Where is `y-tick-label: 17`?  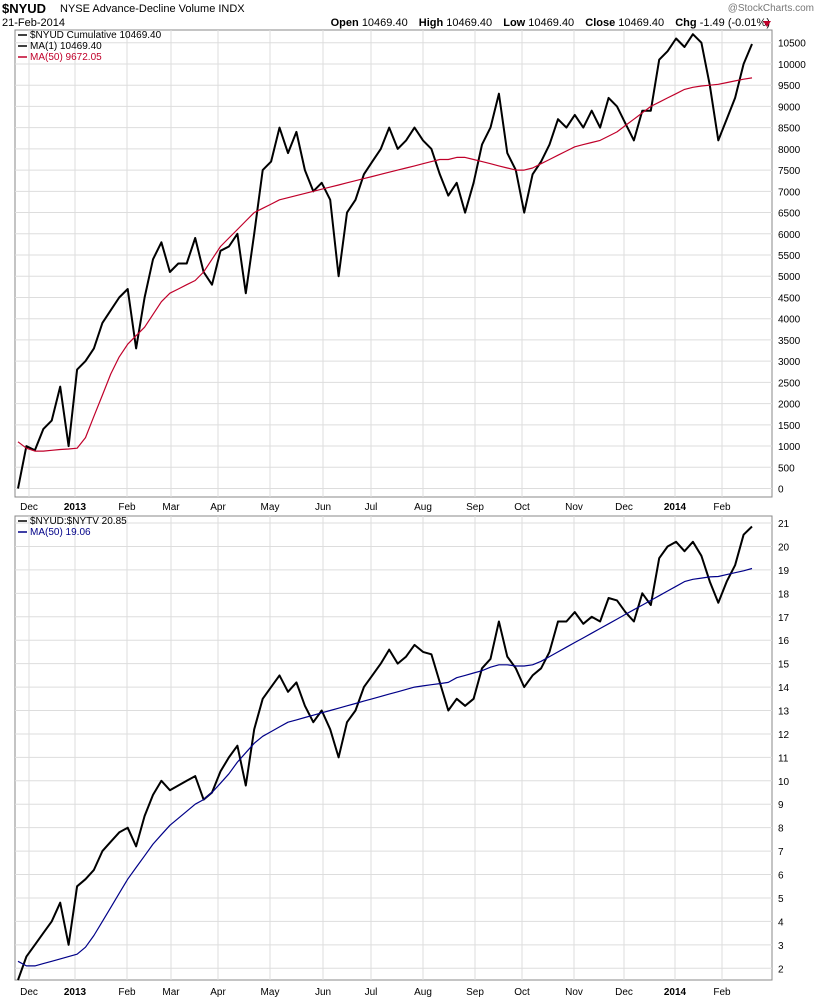 y-tick-label: 17 is located at coordinates (784, 618).